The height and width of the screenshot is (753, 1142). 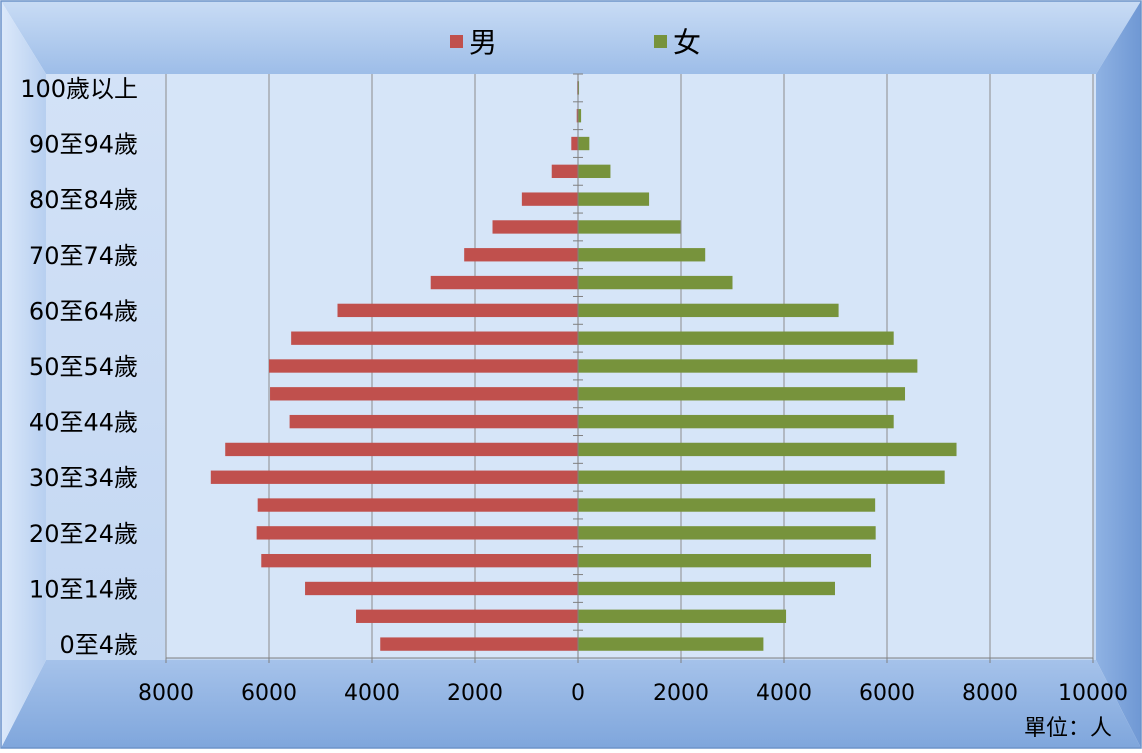 I want to click on y-tick-label: 10至14歲, so click(x=83, y=589).